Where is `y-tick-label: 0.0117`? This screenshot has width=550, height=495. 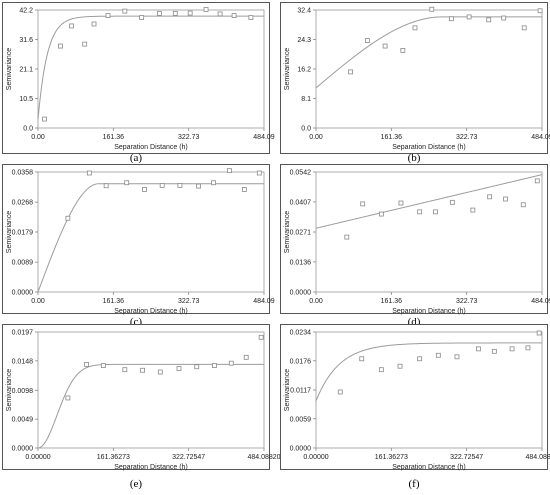
y-tick-label: 0.0117 is located at coordinates (300, 391).